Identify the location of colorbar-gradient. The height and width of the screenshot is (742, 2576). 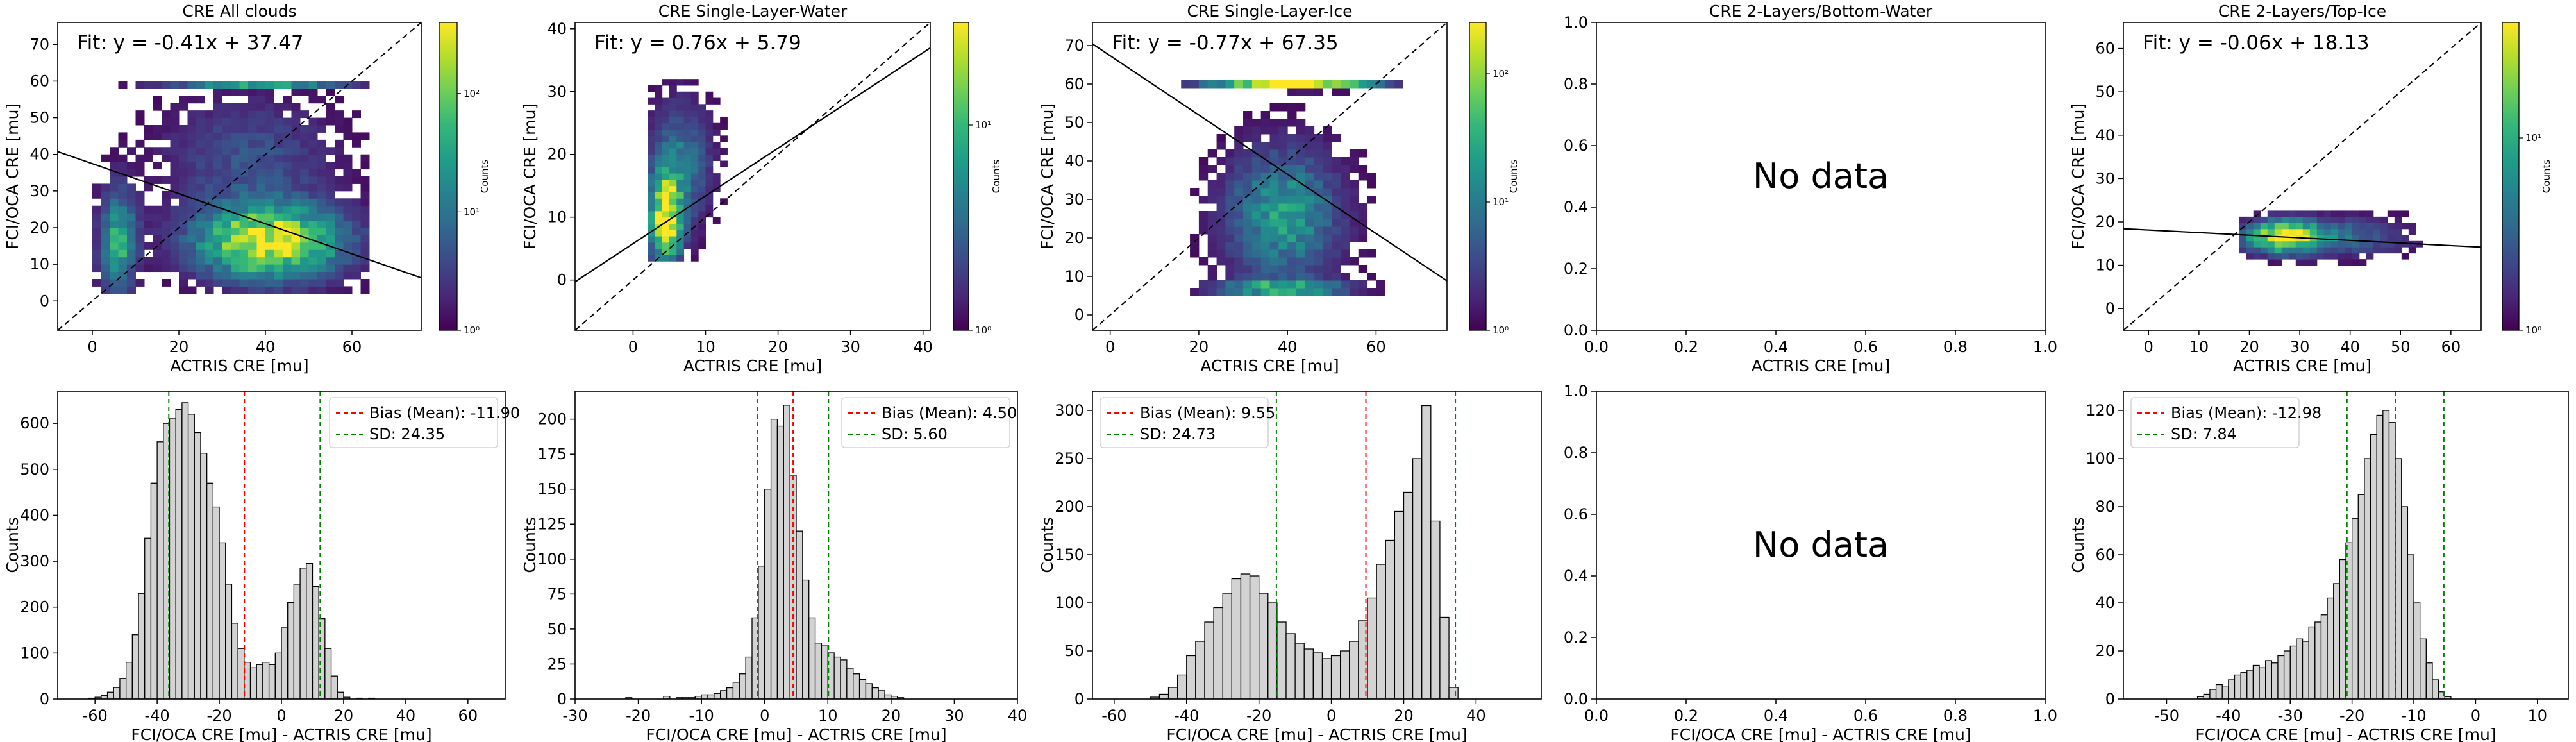
(1478, 176).